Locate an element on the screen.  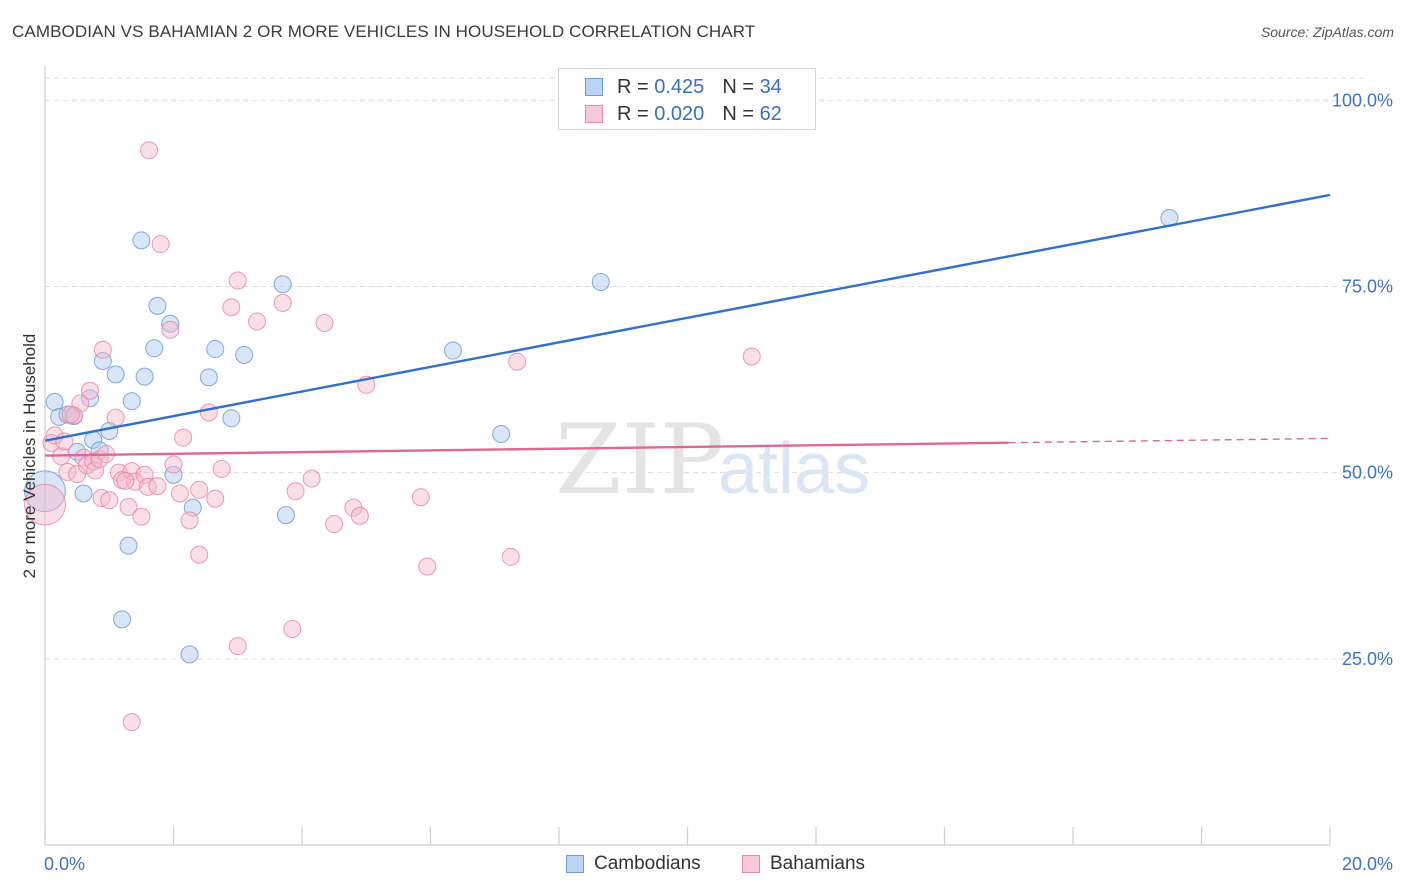
cambodian-legend-swatch-icon is located at coordinates (575, 864).